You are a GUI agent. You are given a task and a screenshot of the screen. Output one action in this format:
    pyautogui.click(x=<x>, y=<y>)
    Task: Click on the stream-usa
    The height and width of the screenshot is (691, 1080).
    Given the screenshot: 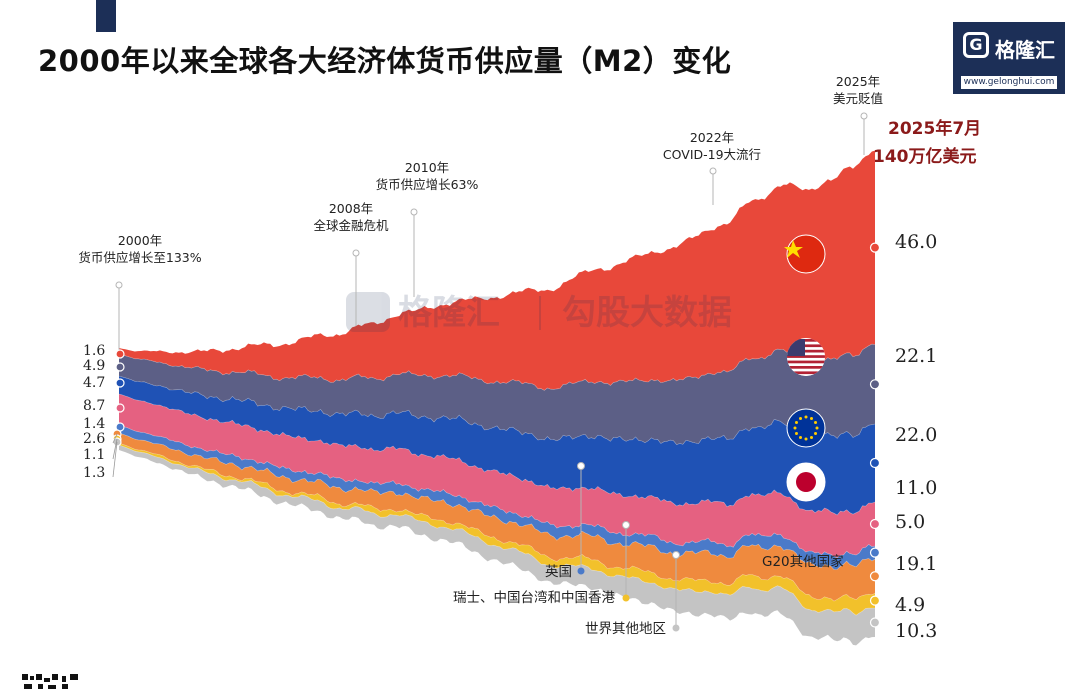 What is the action you would take?
    pyautogui.click(x=497, y=394)
    